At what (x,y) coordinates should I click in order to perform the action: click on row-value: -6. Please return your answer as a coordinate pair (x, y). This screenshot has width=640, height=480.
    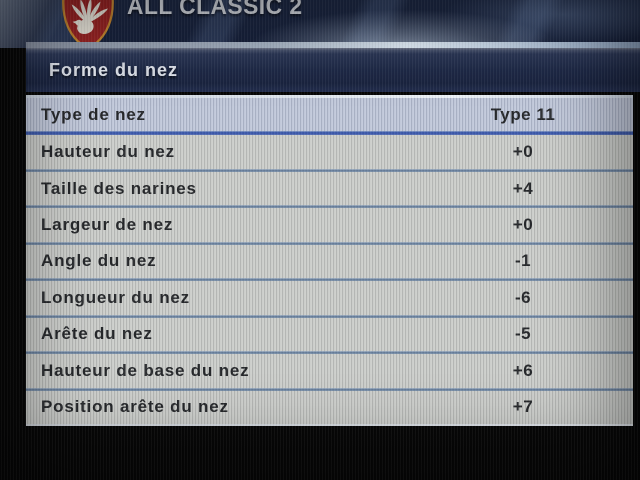
    Looking at the image, I should click on (523, 297).